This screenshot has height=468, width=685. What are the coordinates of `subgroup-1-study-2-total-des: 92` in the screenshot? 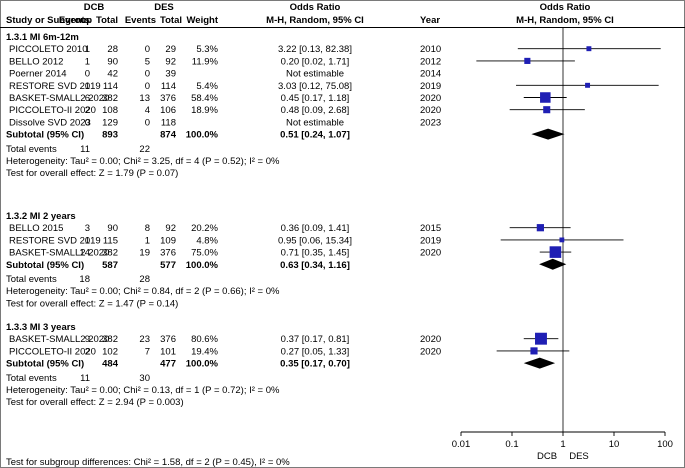 It's located at (170, 61).